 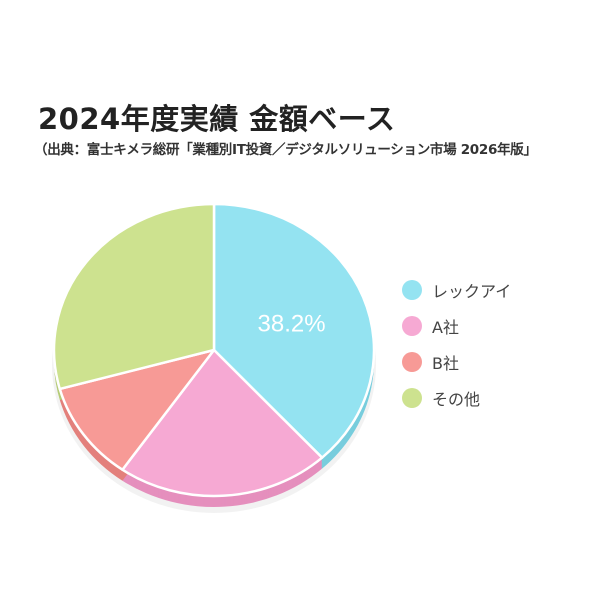 I want to click on legend-item-a: A社, so click(x=456, y=326).